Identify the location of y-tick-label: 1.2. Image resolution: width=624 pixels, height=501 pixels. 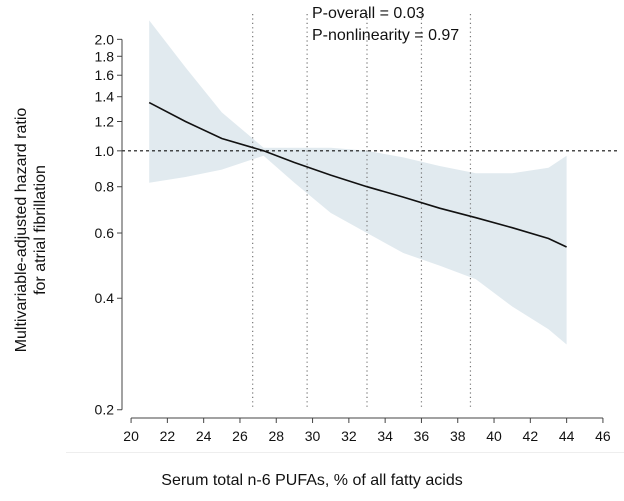
(105, 122).